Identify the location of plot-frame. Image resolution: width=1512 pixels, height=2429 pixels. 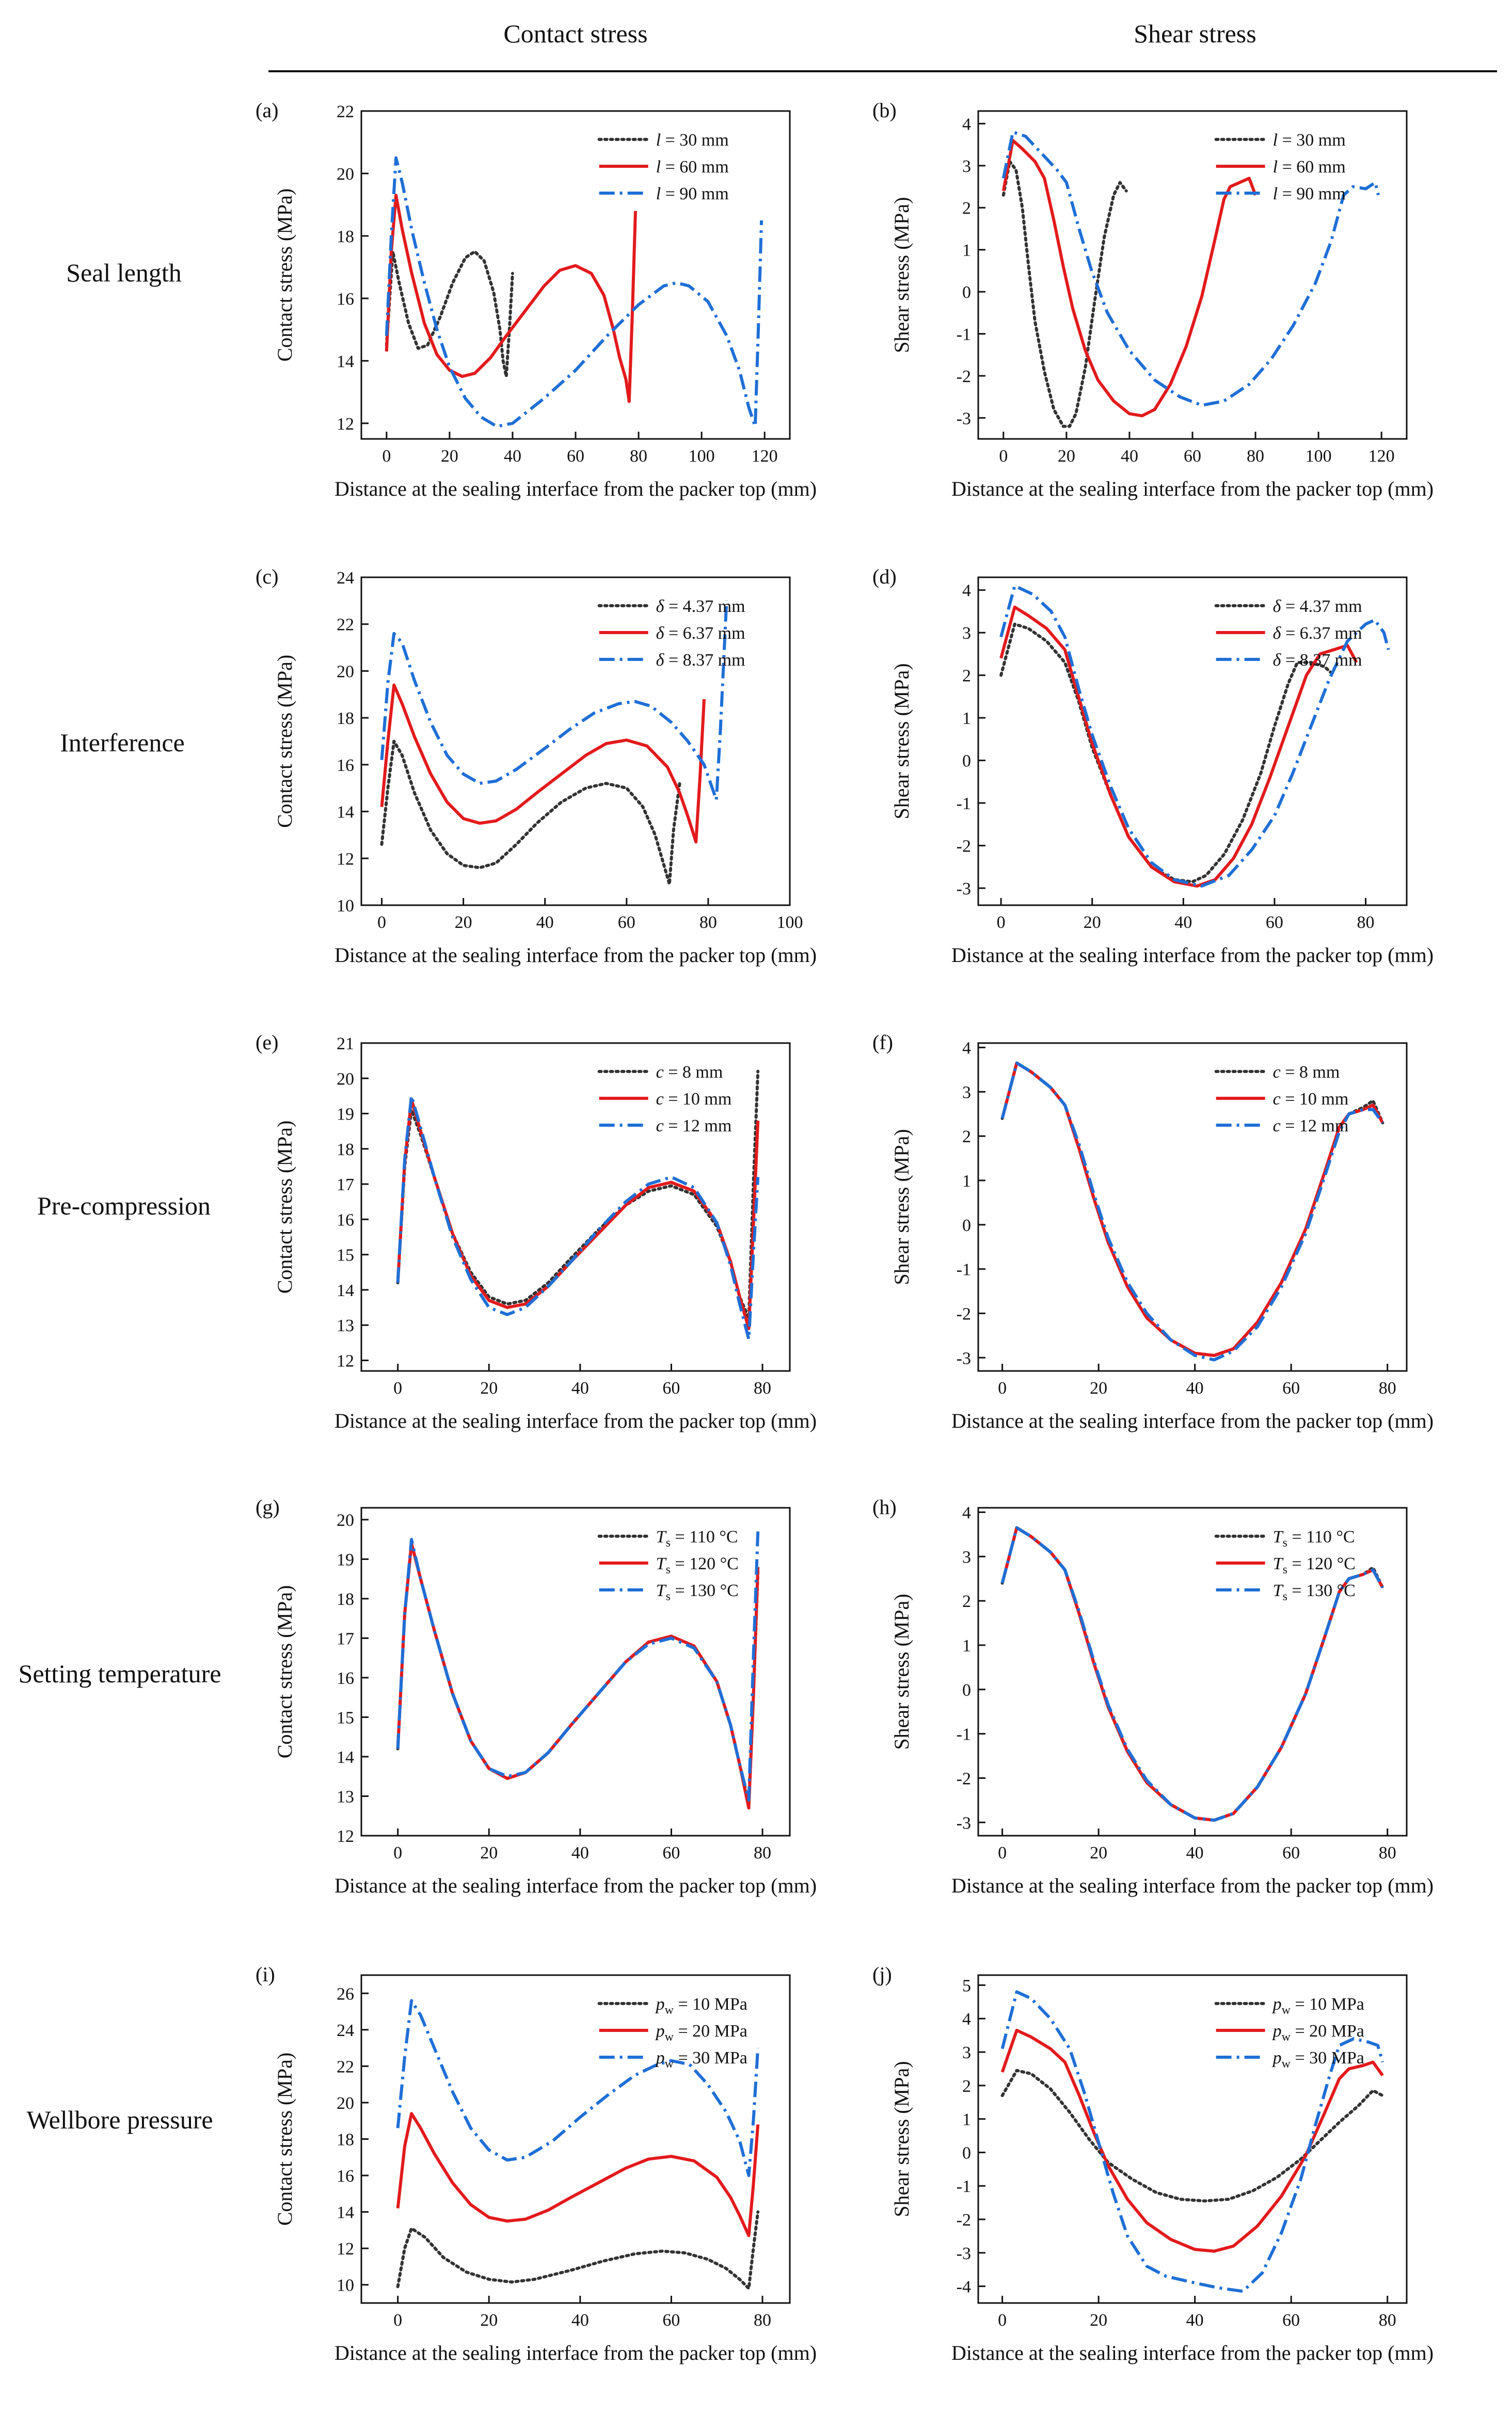
(576, 1672).